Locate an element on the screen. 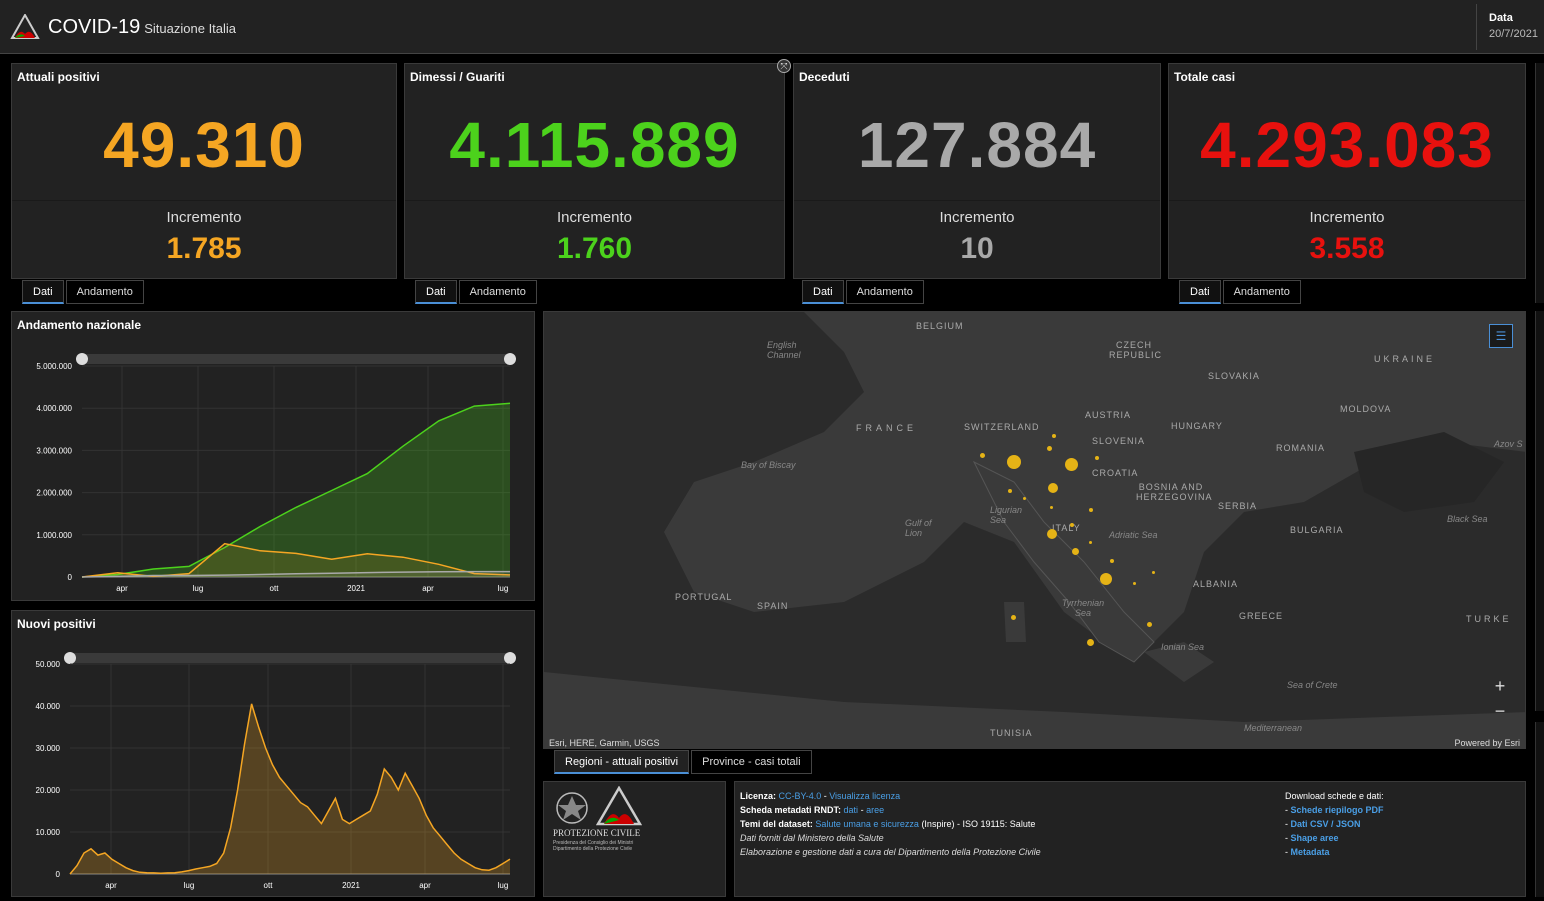 This screenshot has width=1544, height=901. kpi-tabs-totale: Dati Andamento is located at coordinates (1240, 292).